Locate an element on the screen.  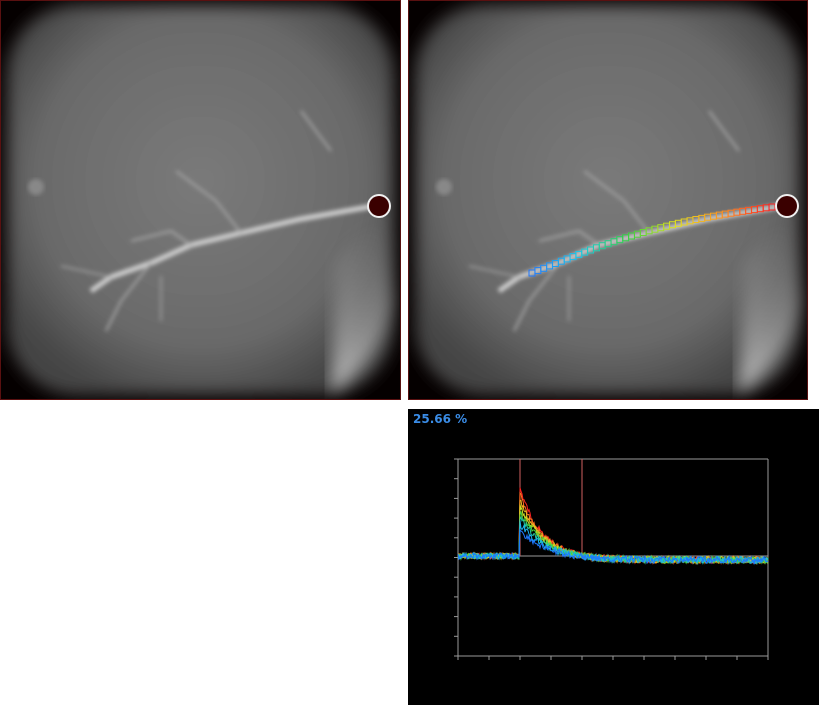
plot-svg is located at coordinates (611, 559).